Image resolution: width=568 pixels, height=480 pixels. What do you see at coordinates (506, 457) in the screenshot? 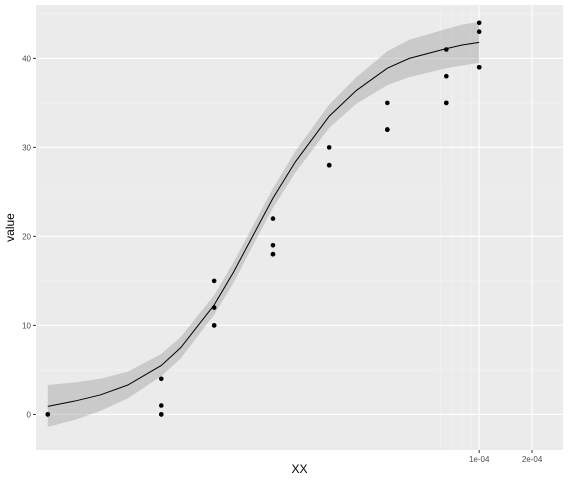
I see `x-axis: 1e-04 2e-04` at bounding box center [506, 457].